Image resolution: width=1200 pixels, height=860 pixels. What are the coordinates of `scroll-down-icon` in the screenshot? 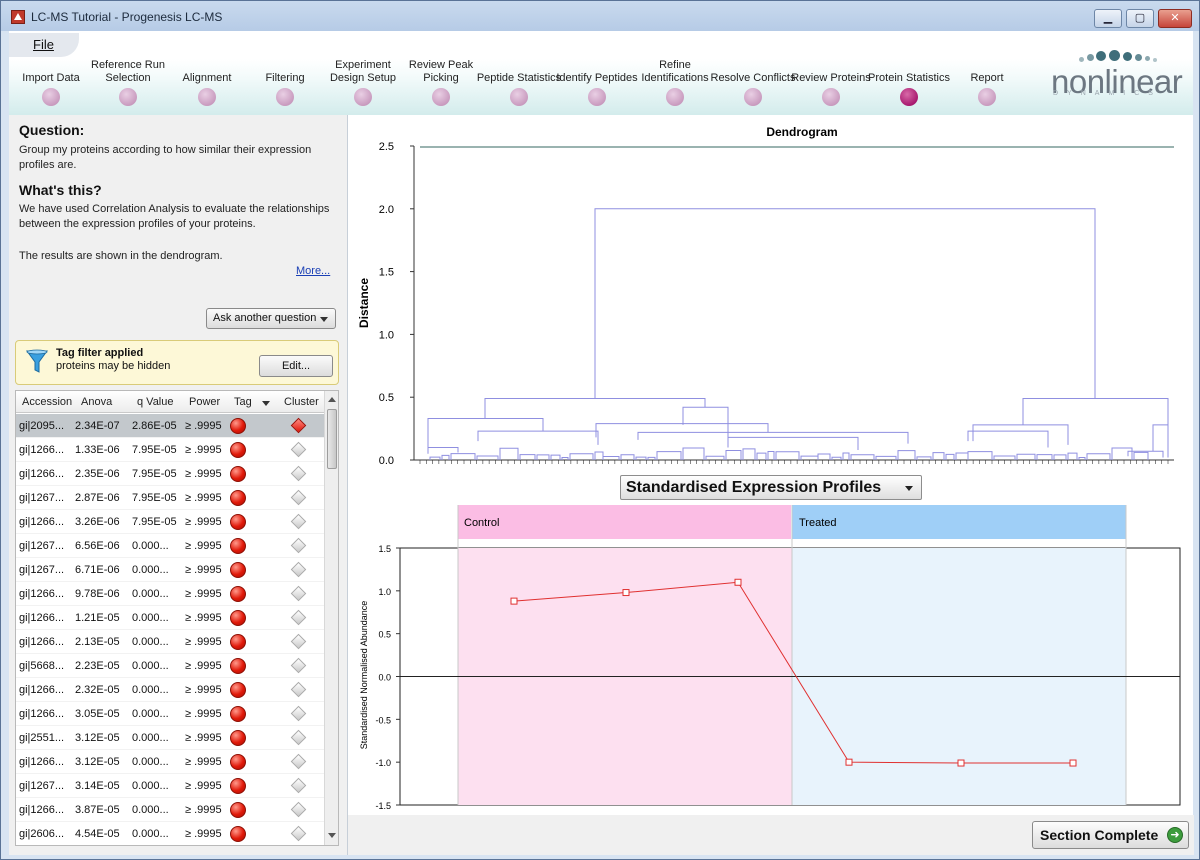 It's located at (332, 835).